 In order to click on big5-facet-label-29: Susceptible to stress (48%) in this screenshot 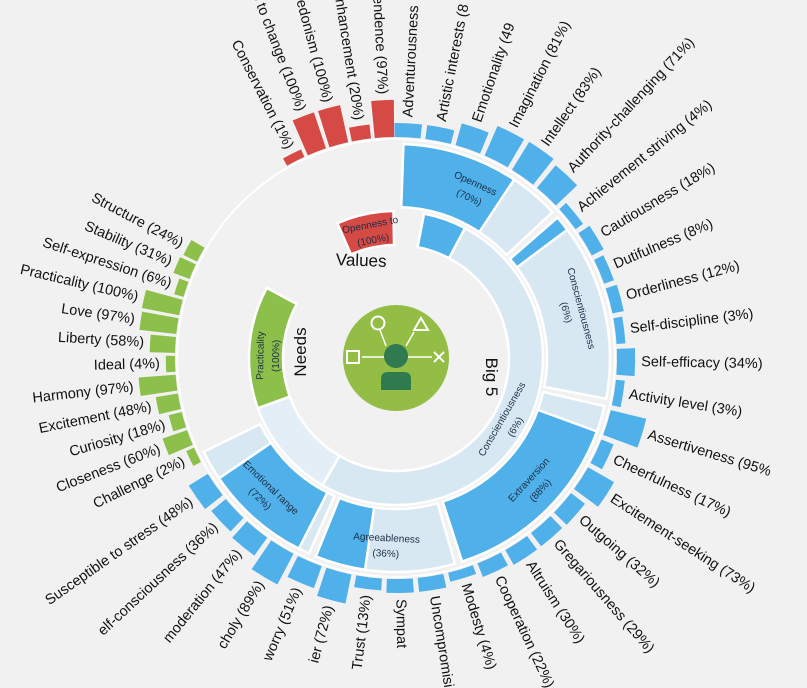, I will do `click(119, 551)`.